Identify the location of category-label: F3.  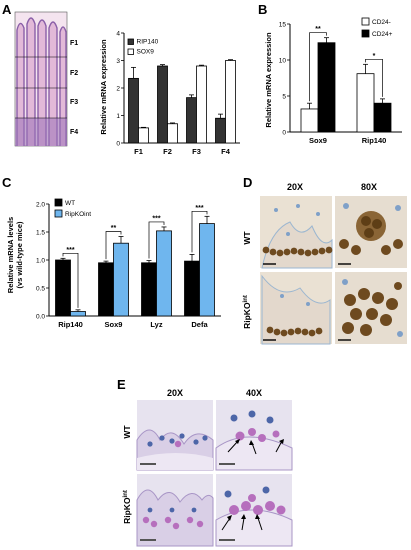
(196, 151).